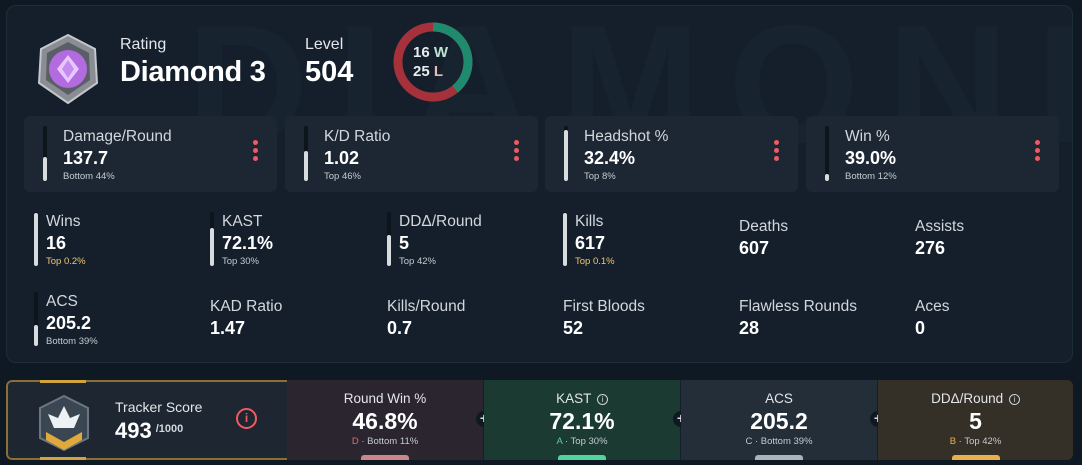  Describe the element at coordinates (69, 323) in the screenshot. I see `stat-value: 205.2` at that location.